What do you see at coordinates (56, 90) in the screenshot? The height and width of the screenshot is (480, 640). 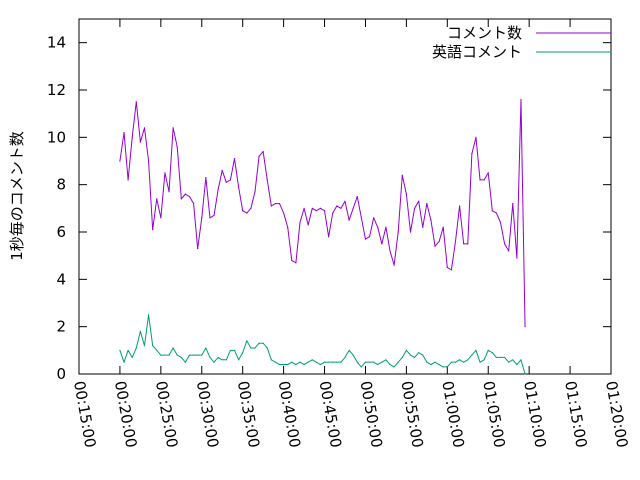 I see `y-tick-label: 12` at bounding box center [56, 90].